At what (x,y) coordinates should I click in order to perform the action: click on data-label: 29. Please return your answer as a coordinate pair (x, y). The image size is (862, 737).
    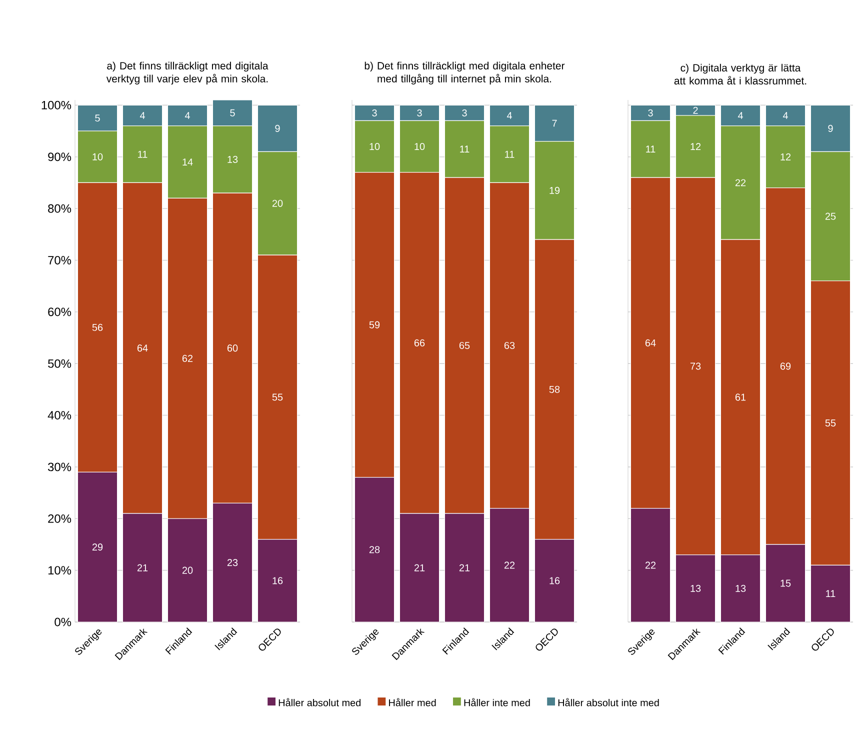
    Looking at the image, I should click on (97, 547).